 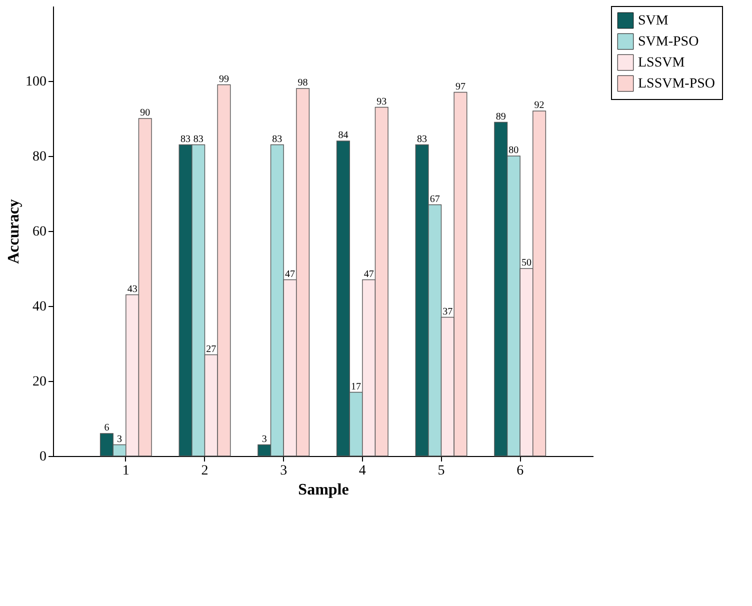 I want to click on data-label: 43, so click(x=132, y=289).